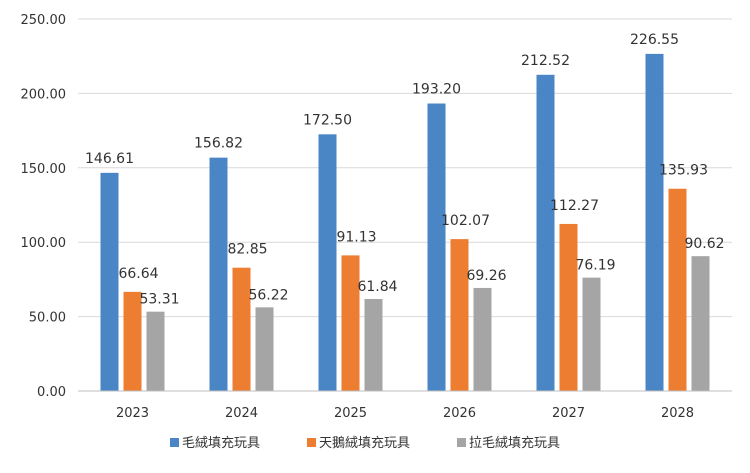 Image resolution: width=750 pixels, height=473 pixels. Describe the element at coordinates (486, 276) in the screenshot. I see `data-label: 69.26` at that location.